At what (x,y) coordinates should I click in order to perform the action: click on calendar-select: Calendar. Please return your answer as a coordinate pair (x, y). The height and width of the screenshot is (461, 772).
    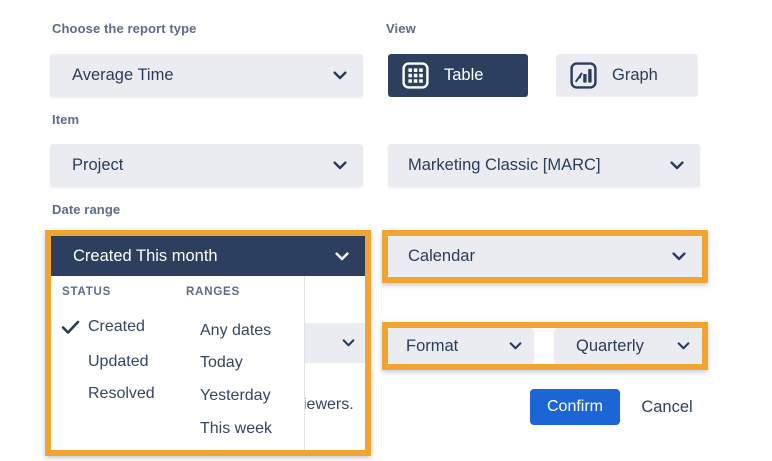
    Looking at the image, I should click on (545, 256).